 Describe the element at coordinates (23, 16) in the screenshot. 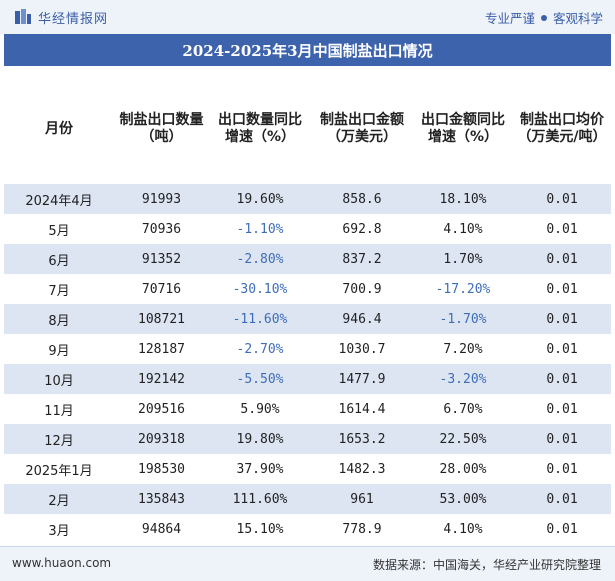

I see `logo-icon` at that location.